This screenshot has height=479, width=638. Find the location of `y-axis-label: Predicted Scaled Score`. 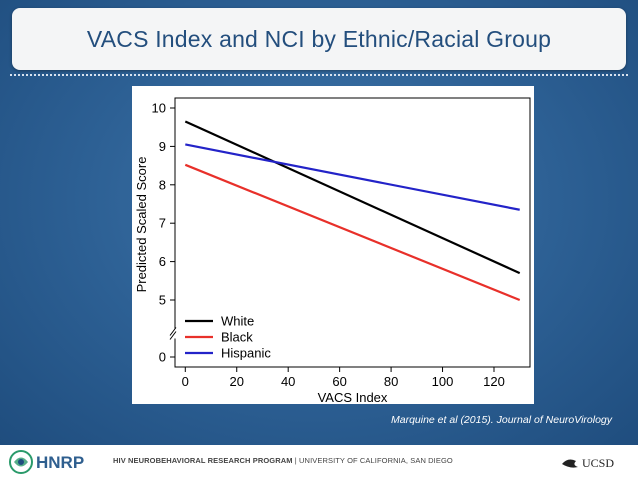

y-axis-label: Predicted Scaled Score is located at coordinates (141, 225).